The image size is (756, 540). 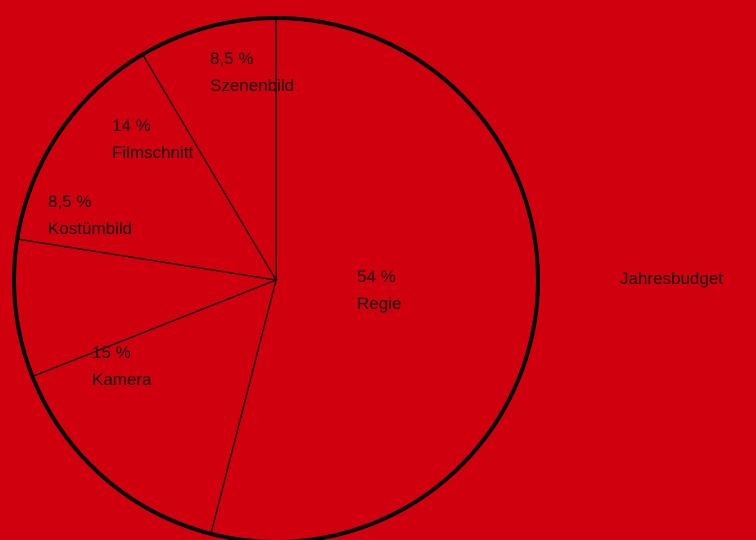 I want to click on slice-name-label: Filmschnitt, so click(x=153, y=152).